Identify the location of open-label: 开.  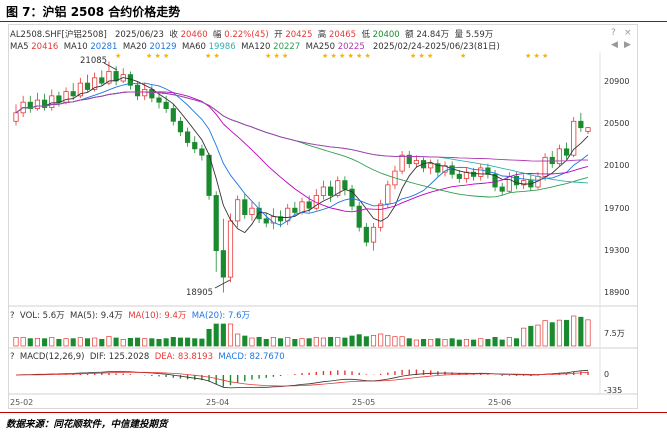
(278, 35).